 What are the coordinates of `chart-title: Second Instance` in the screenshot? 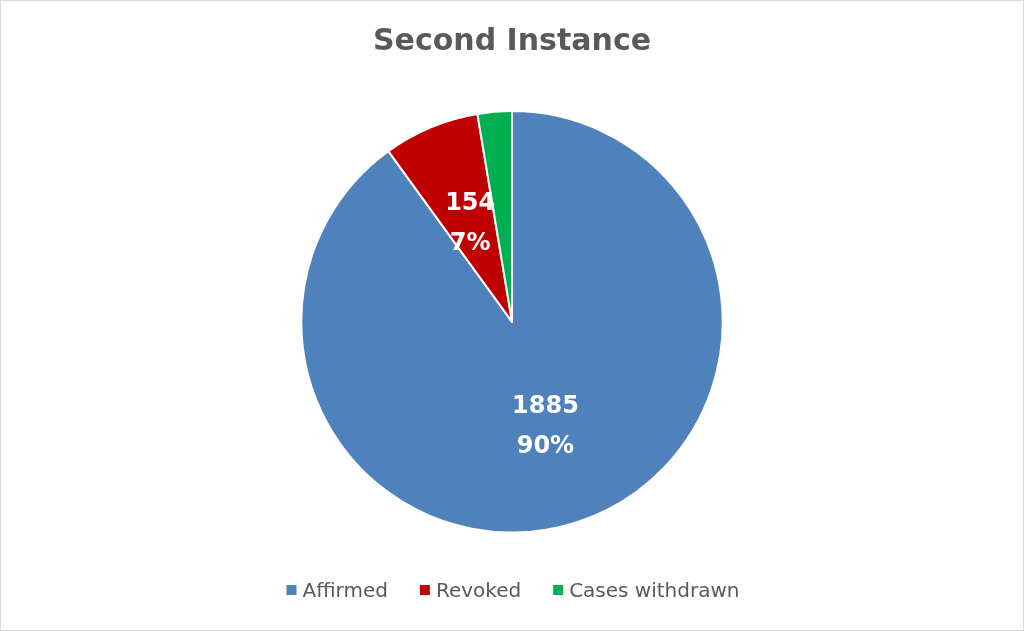 It's located at (512, 39).